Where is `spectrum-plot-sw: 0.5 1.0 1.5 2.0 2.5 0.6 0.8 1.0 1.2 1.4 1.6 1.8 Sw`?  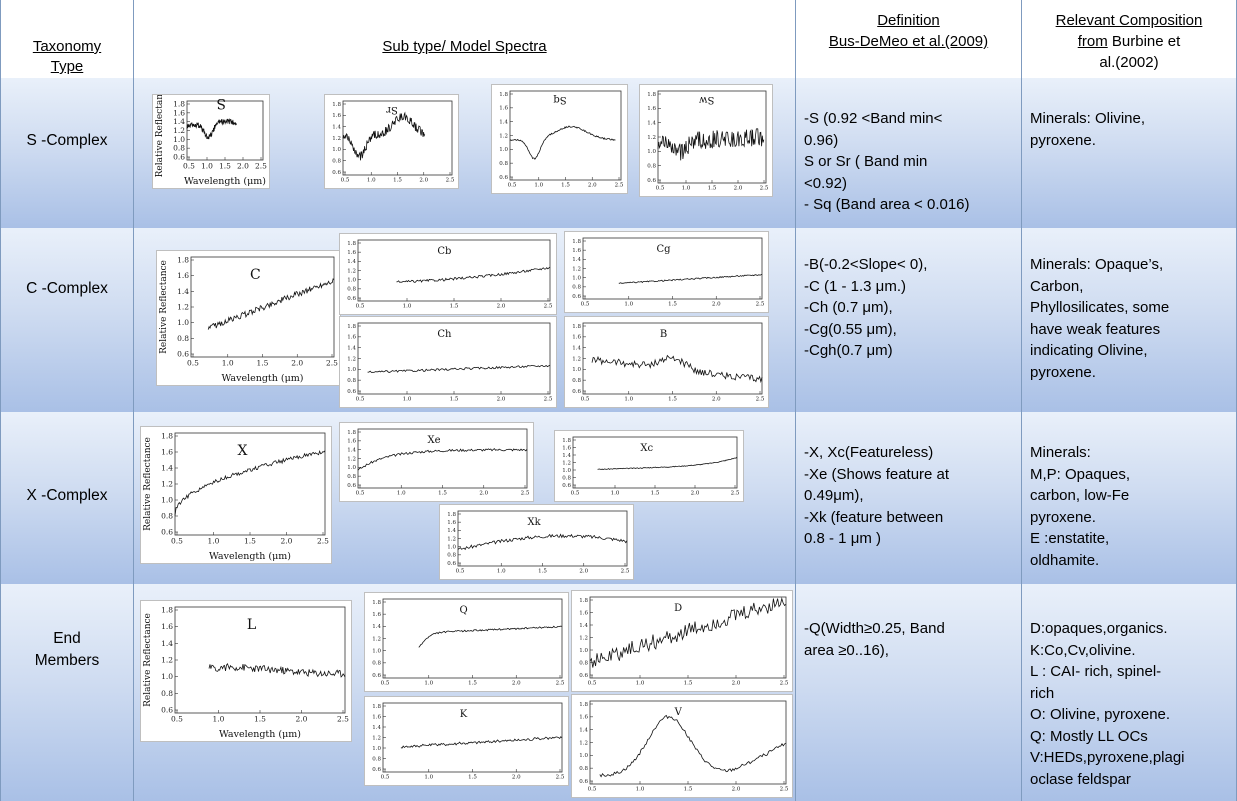
spectrum-plot-sw: 0.5 1.0 1.5 2.0 2.5 0.6 0.8 1.0 1.2 1.4 1.6 1.8 Sw is located at coordinates (706, 140).